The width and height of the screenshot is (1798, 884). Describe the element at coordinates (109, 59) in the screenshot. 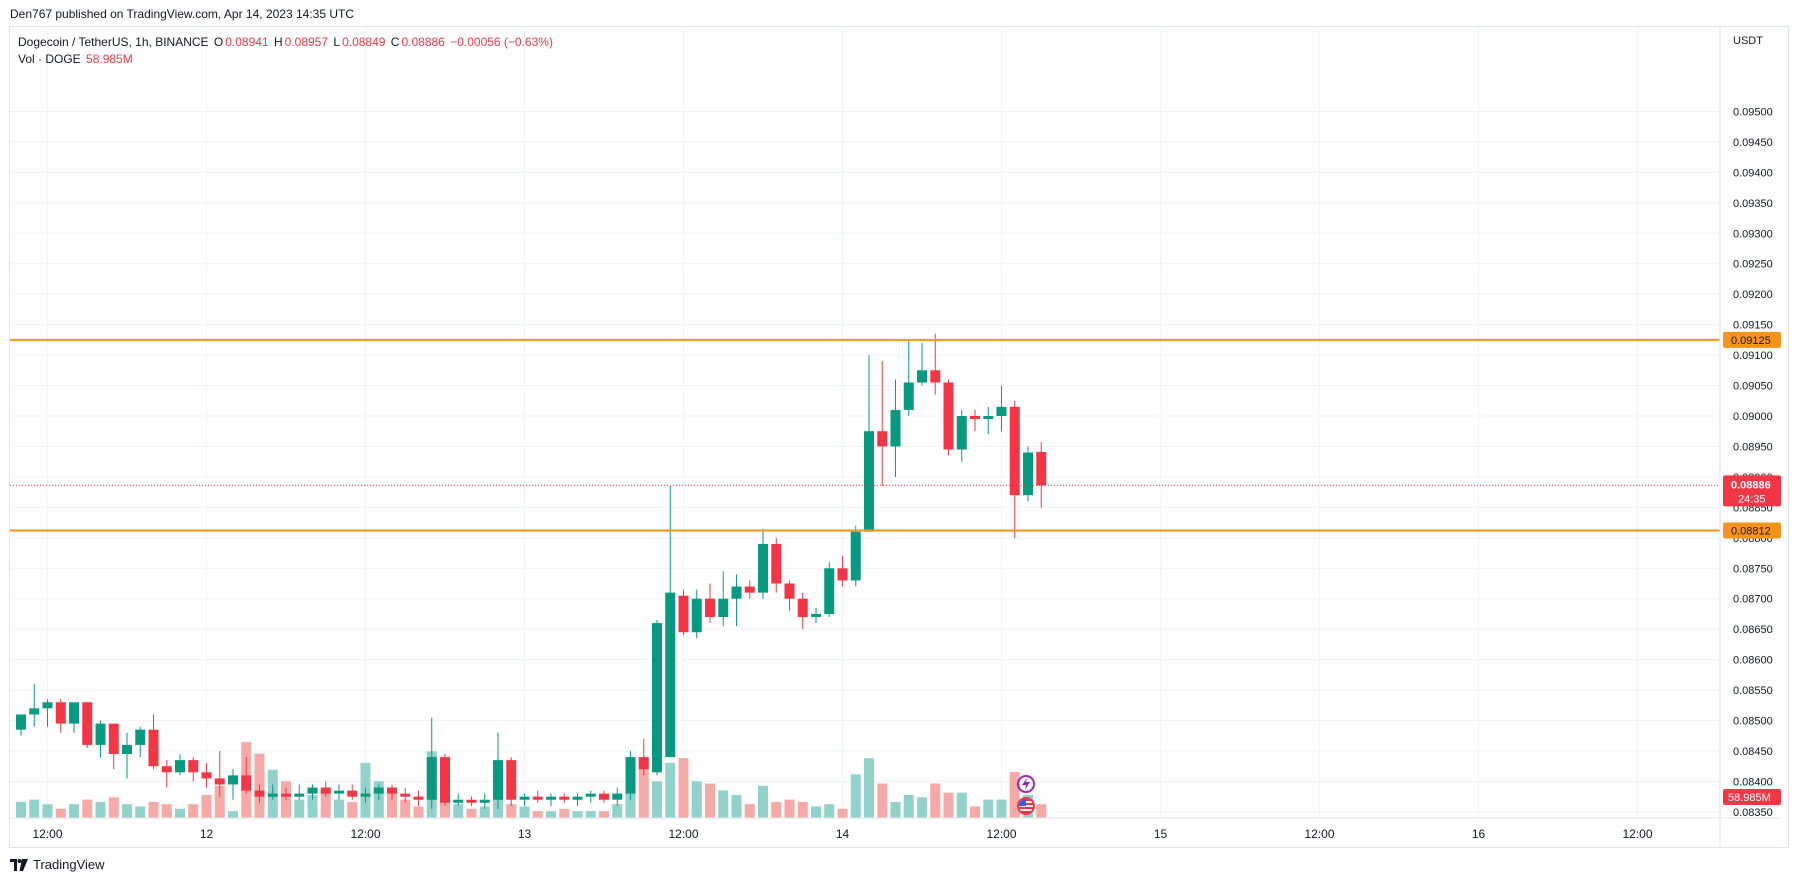

I see `volume-value: 58.985M` at that location.